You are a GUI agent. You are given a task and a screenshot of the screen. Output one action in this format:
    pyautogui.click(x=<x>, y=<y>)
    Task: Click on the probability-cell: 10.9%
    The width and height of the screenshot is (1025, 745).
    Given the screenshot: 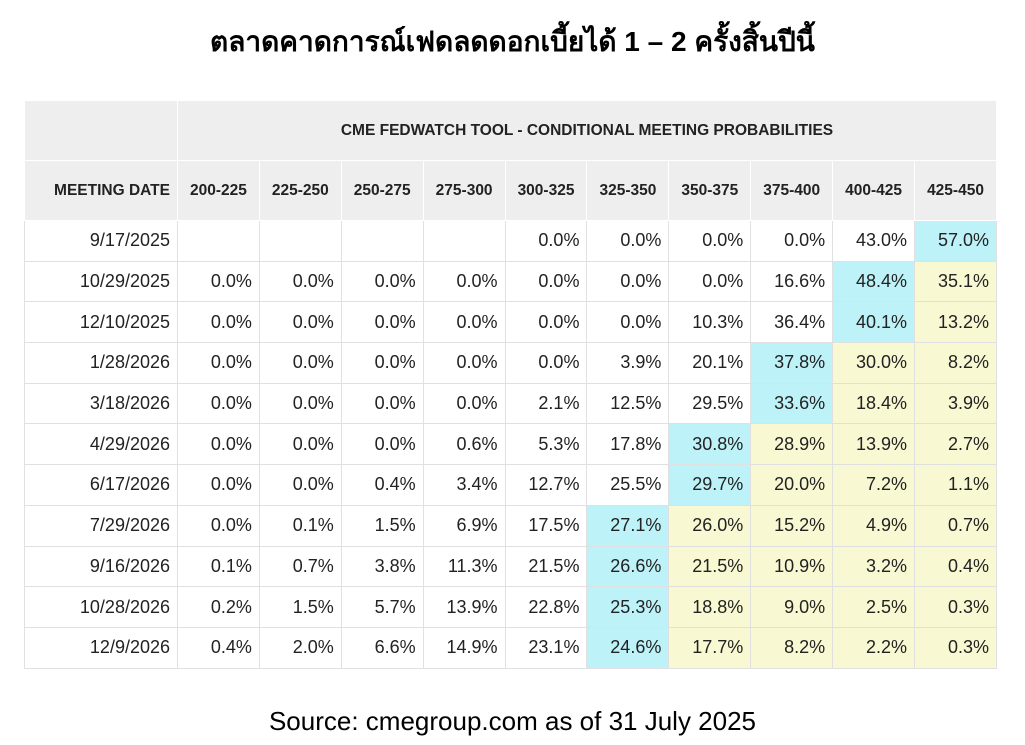 What is the action you would take?
    pyautogui.click(x=792, y=566)
    